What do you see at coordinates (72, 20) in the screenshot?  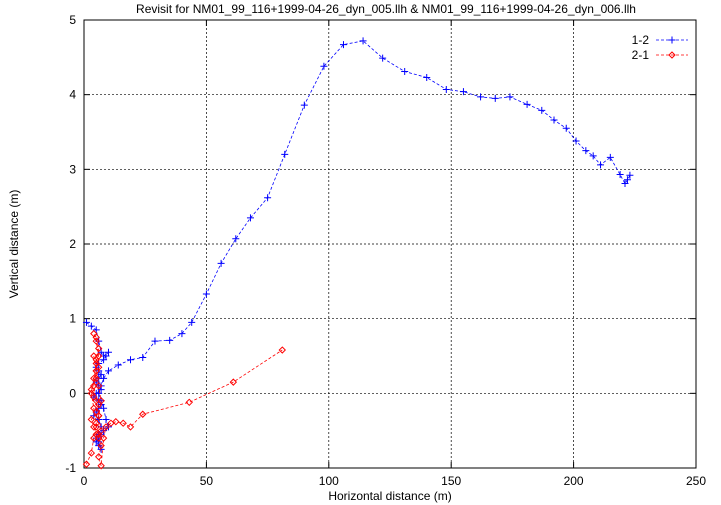 I see `y-tick-label: 5` at bounding box center [72, 20].